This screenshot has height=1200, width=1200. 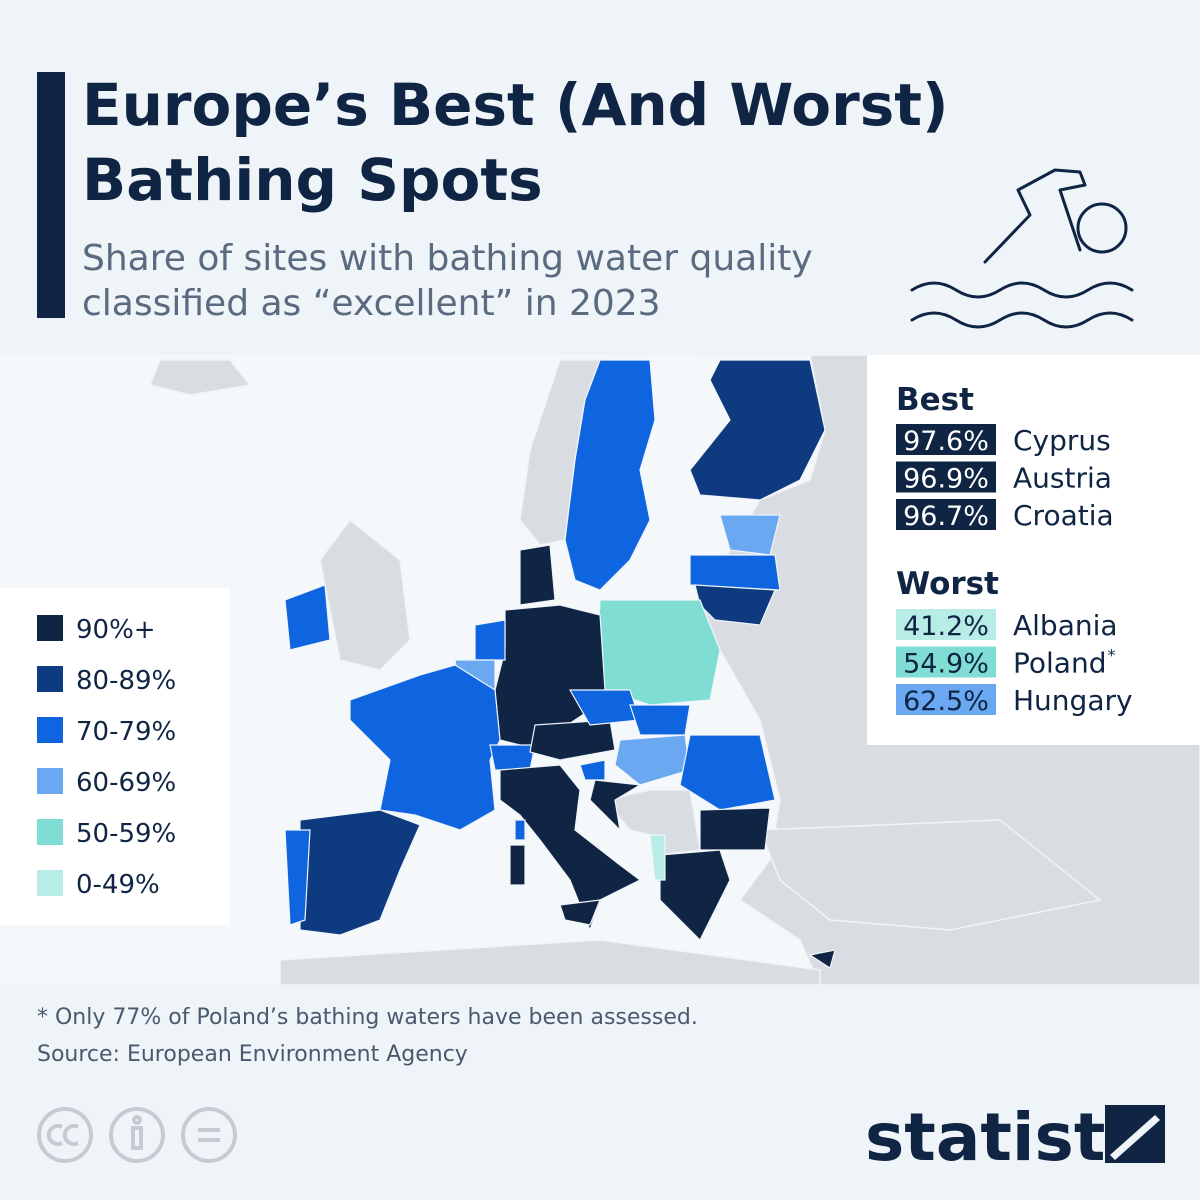 I want to click on legend-label: 90%+, so click(x=116, y=630).